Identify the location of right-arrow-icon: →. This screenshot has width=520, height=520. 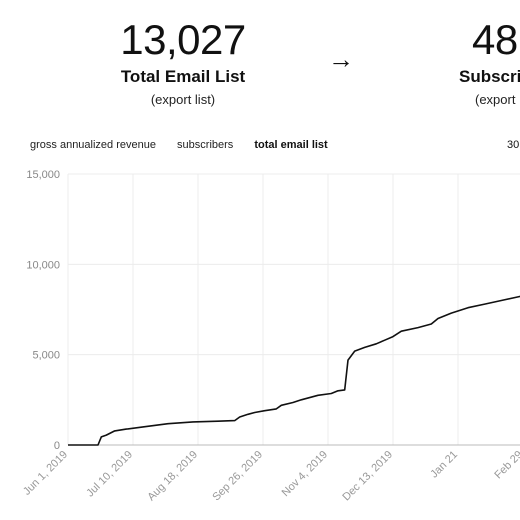
(341, 59).